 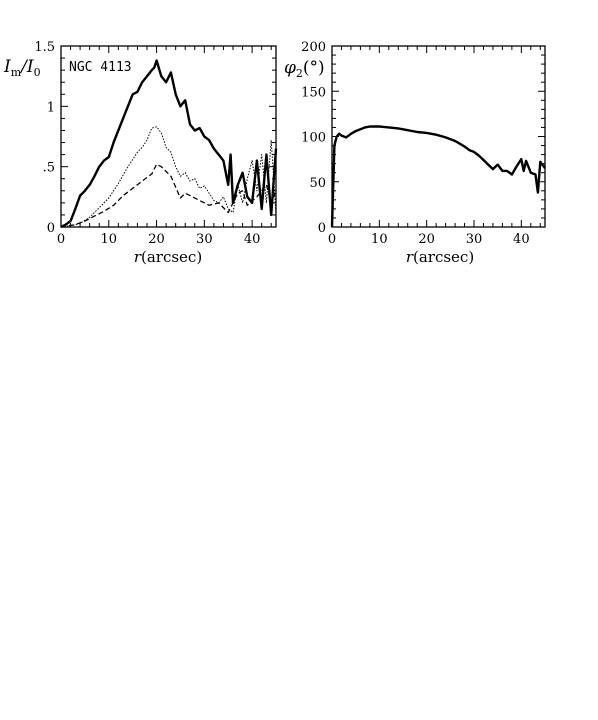 I want to click on right-y-label-unit: (°), so click(x=314, y=68).